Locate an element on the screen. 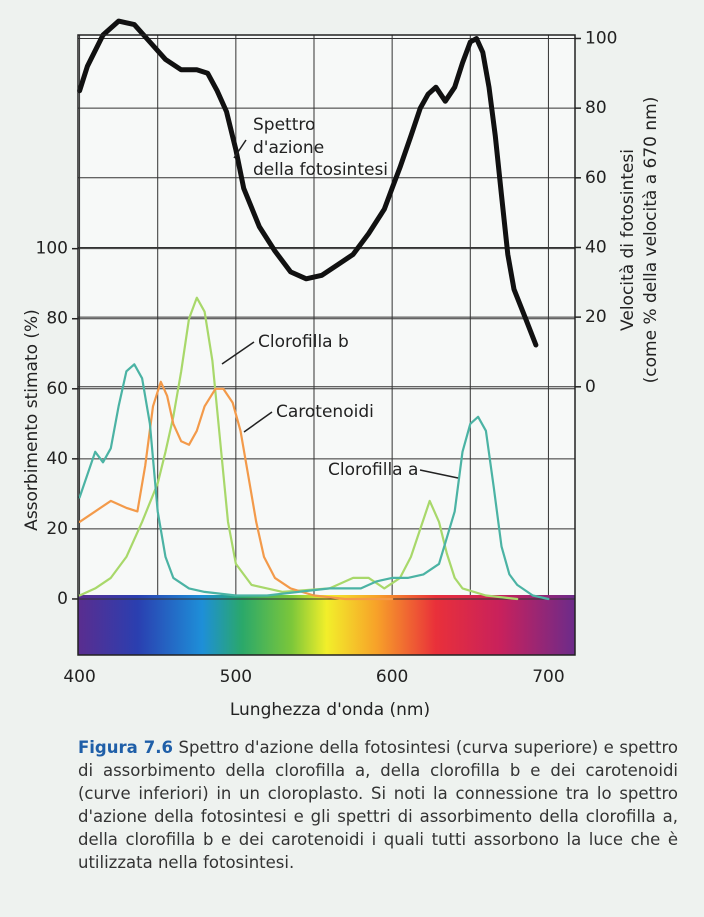 The image size is (704, 917). y-tick-label: 60 is located at coordinates (57, 389).